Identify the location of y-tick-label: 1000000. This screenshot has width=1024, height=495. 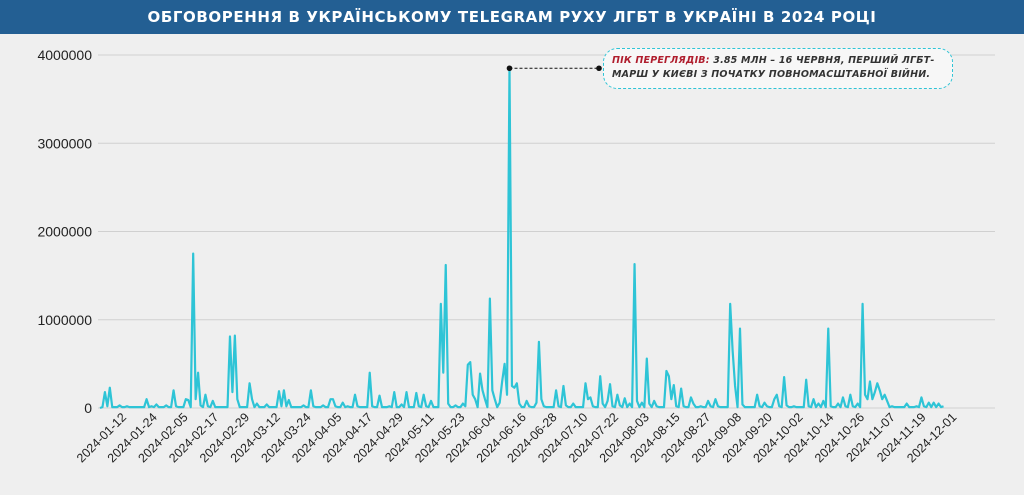
(64, 320).